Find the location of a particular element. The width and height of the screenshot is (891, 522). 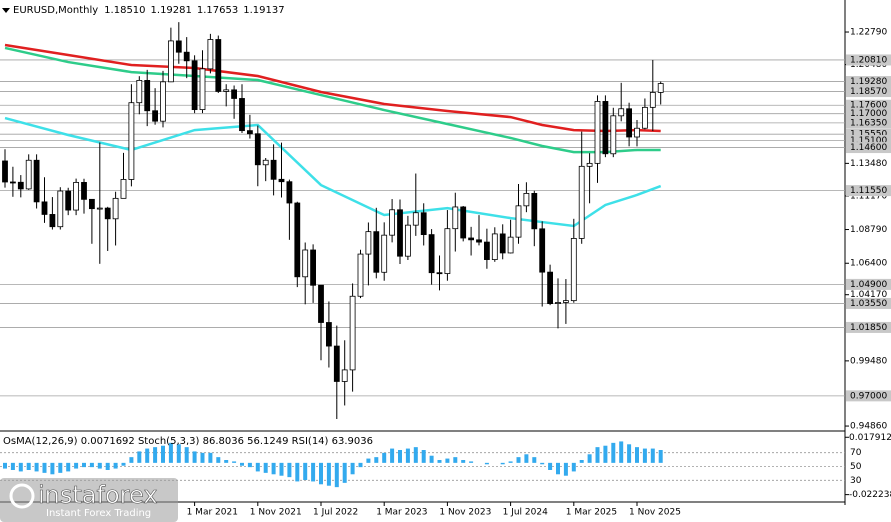

level-label: 1.03550 is located at coordinates (868, 304).